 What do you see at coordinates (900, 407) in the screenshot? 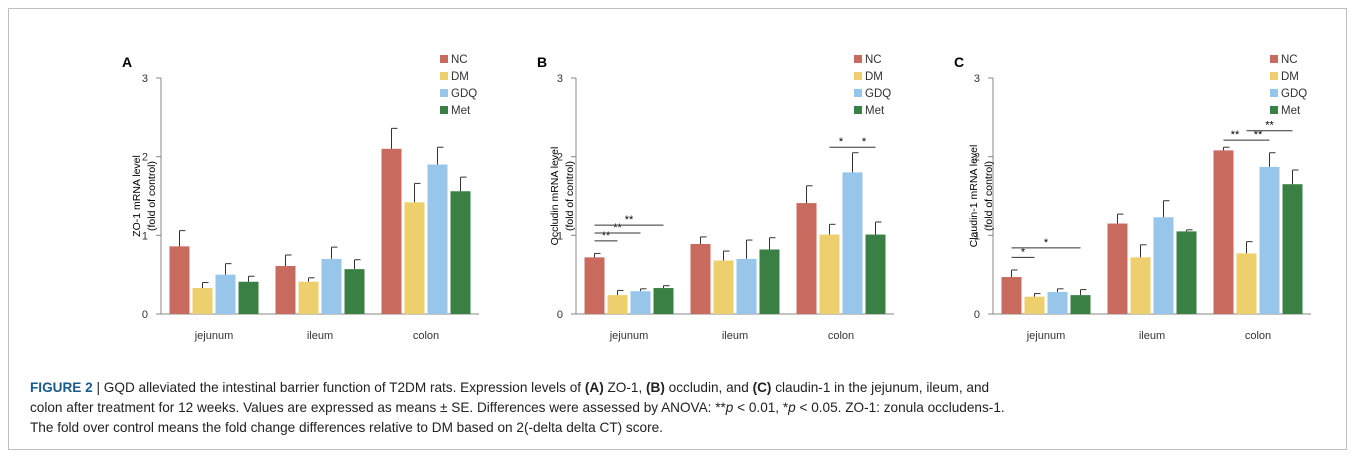
I see `caption-text-7: < 0.05. ZO-1: zonula occludens-1.` at bounding box center [900, 407].